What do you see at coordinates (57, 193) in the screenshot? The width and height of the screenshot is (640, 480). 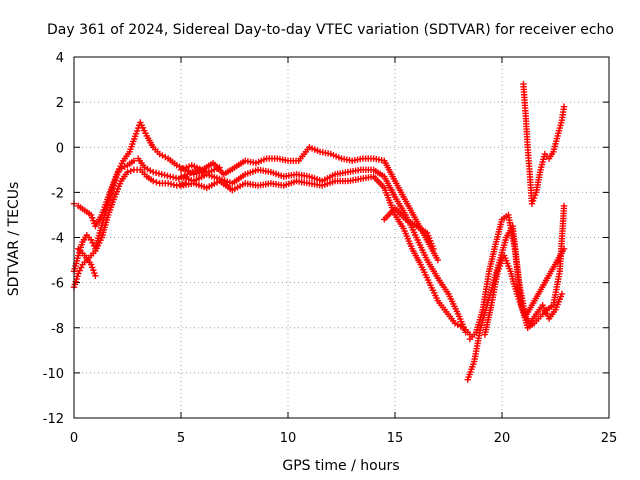 I see `y-tick-label: -2` at bounding box center [57, 193].